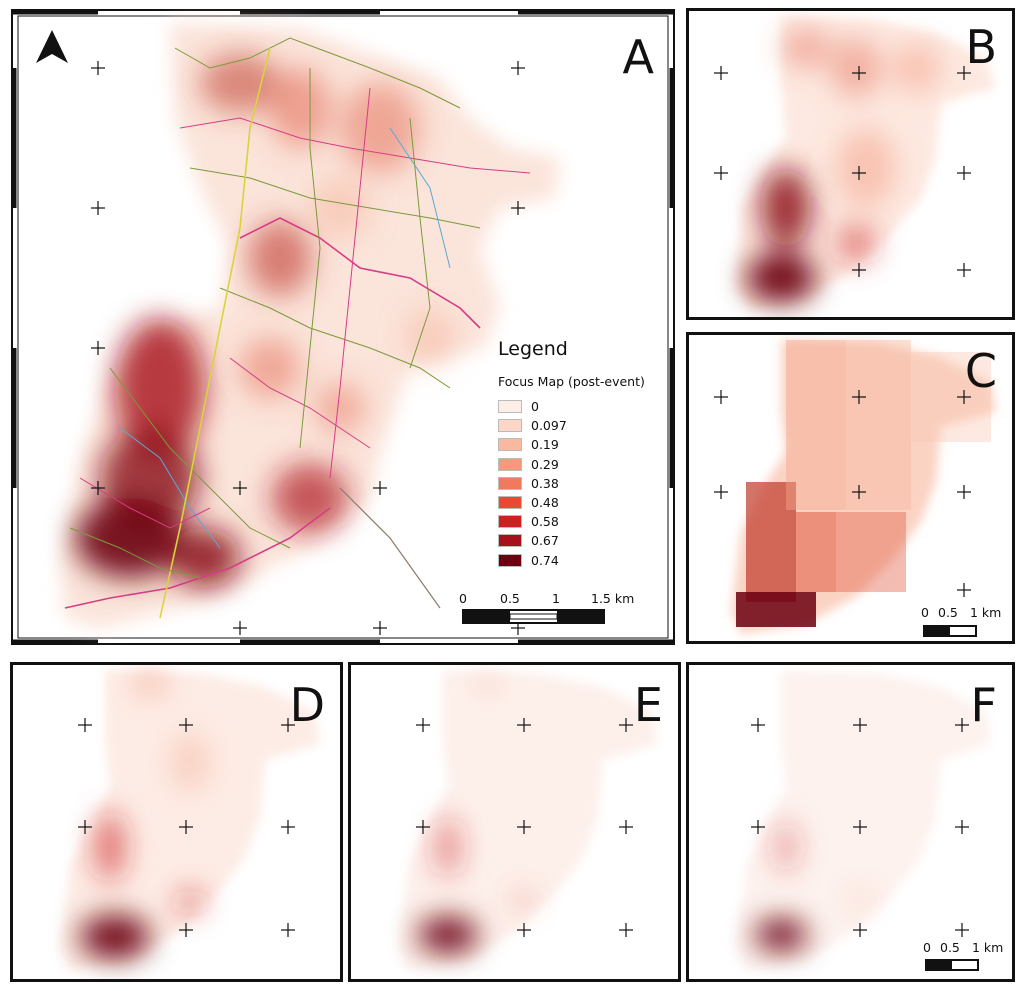  Describe the element at coordinates (983, 705) in the screenshot. I see `panel-label-f: F` at that location.